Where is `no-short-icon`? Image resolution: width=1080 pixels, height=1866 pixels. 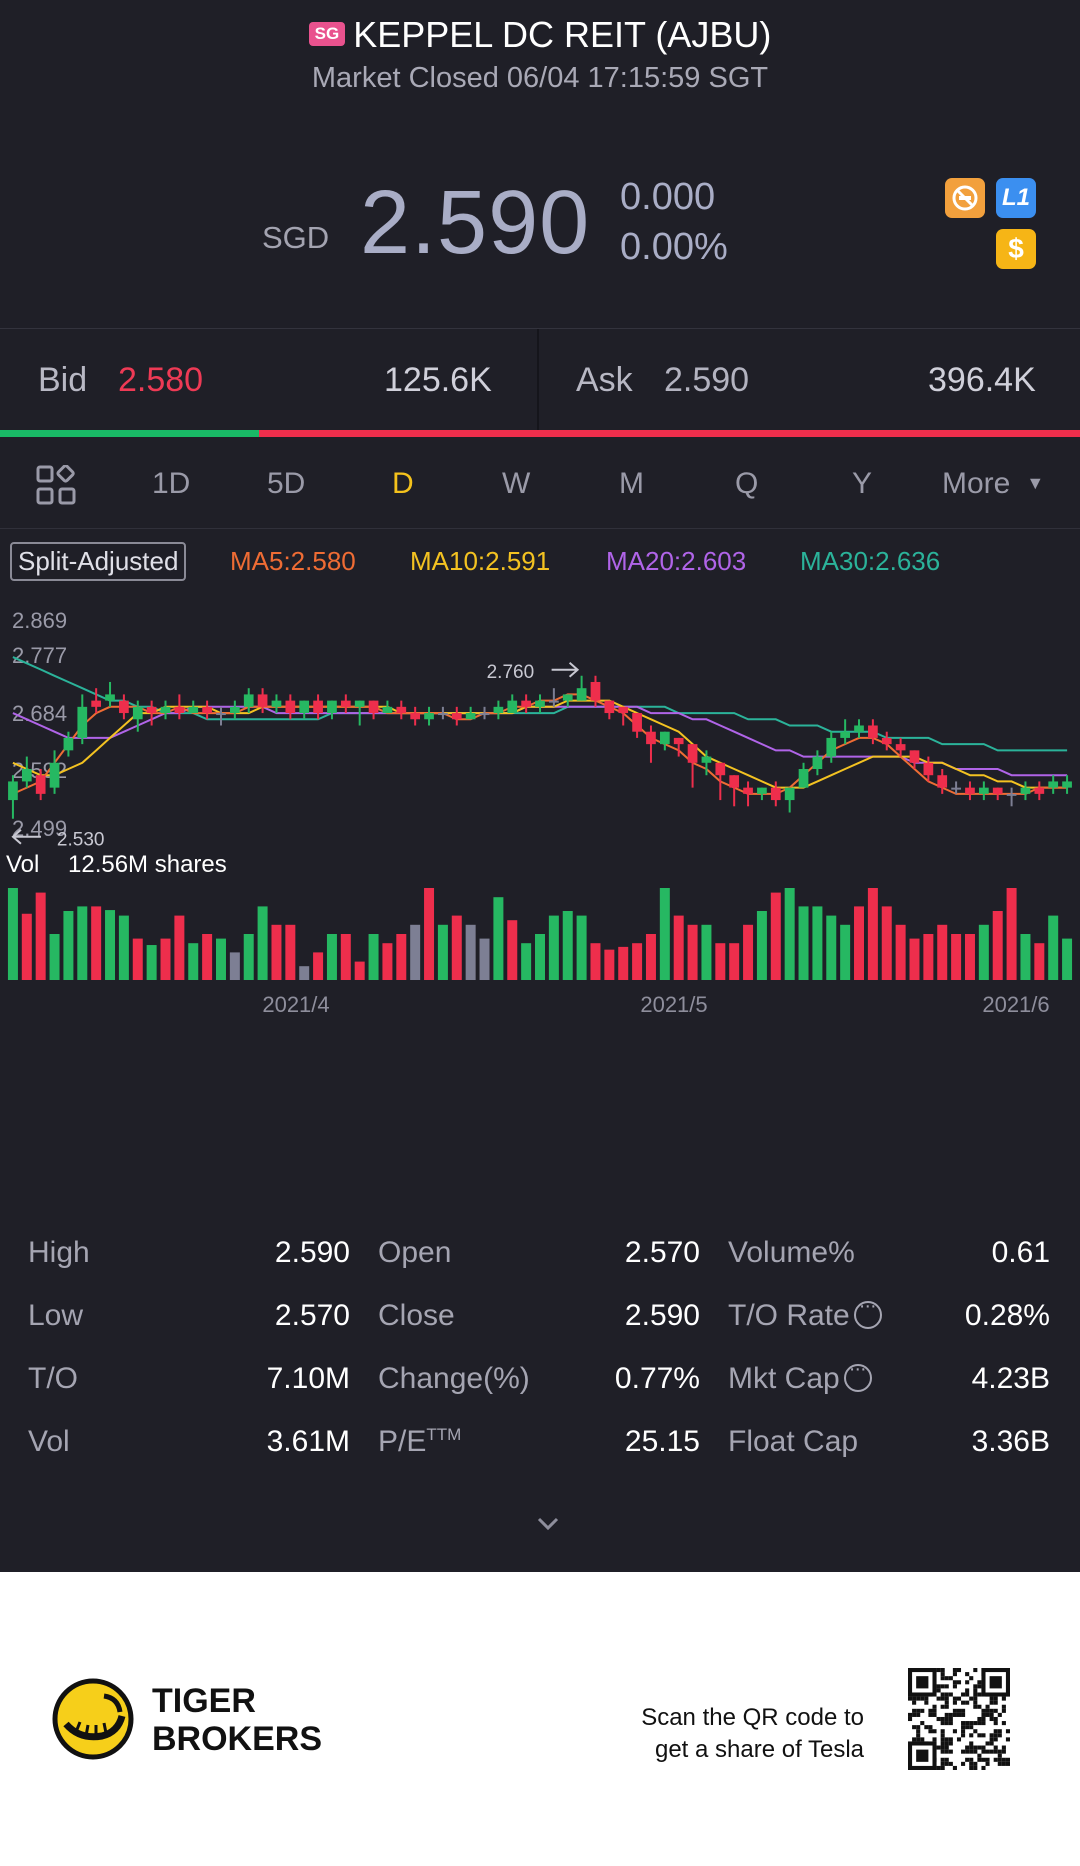 no-short-icon is located at coordinates (965, 198).